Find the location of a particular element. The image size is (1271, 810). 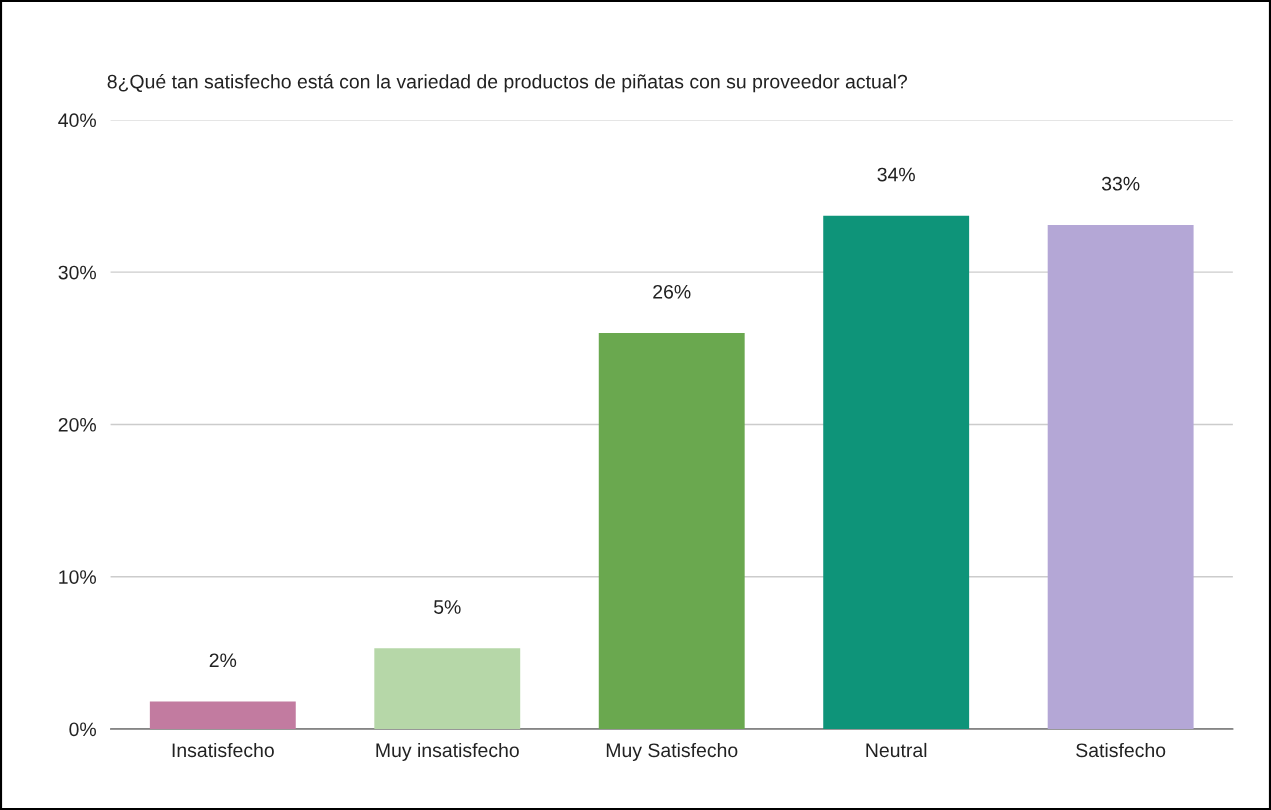

y-tick-label: 40% is located at coordinates (77, 120).